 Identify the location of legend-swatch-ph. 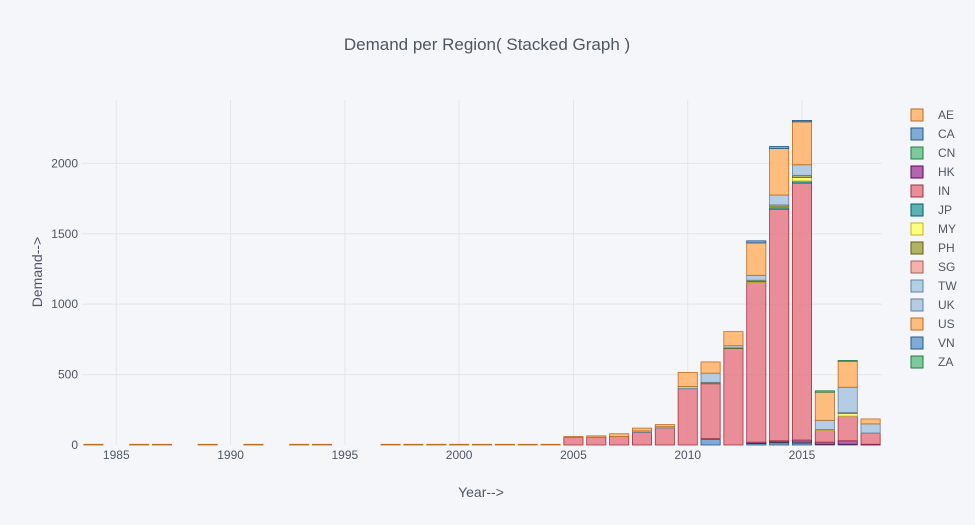
(917, 248).